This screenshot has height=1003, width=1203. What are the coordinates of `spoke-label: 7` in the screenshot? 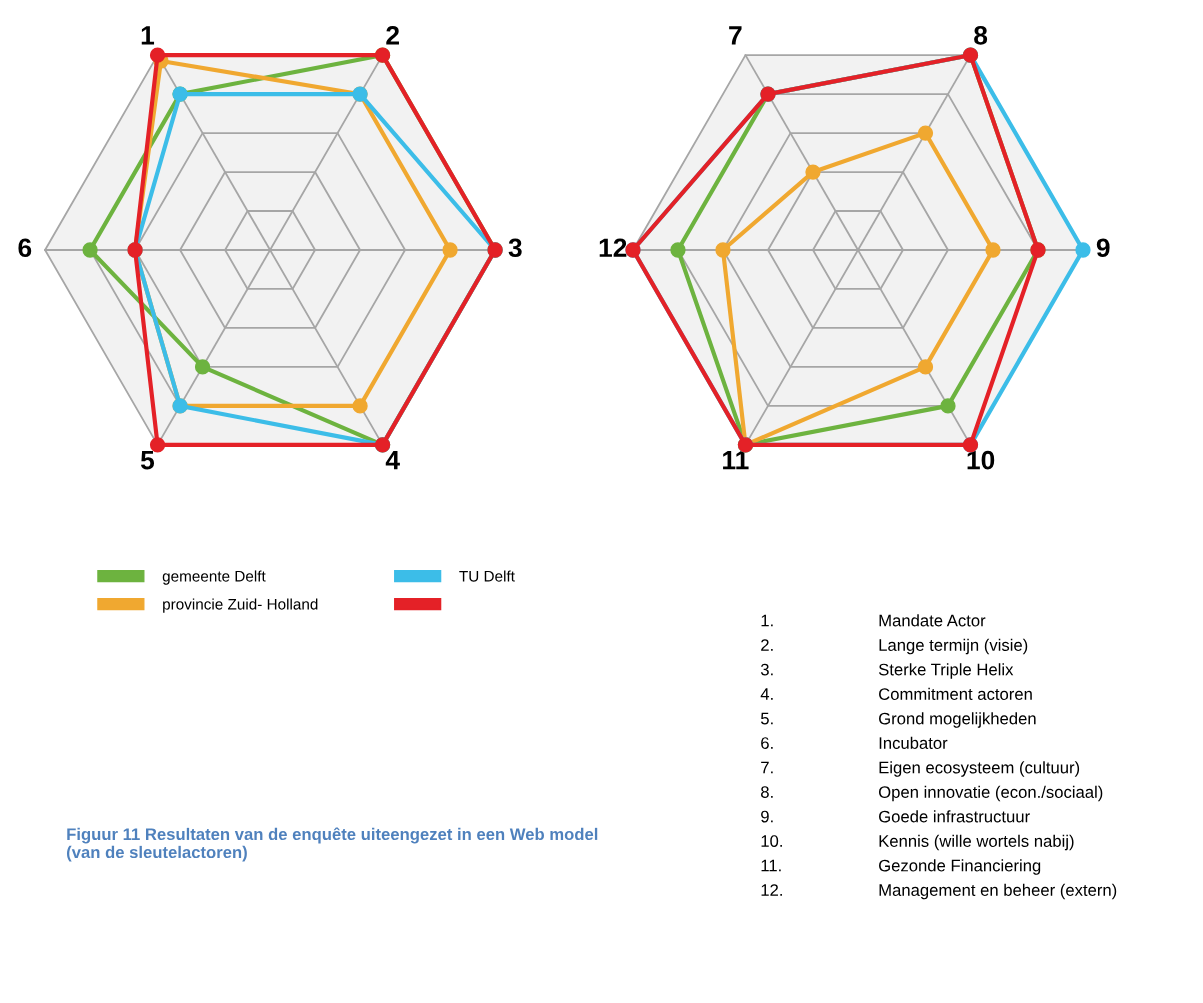 It's located at (735, 35).